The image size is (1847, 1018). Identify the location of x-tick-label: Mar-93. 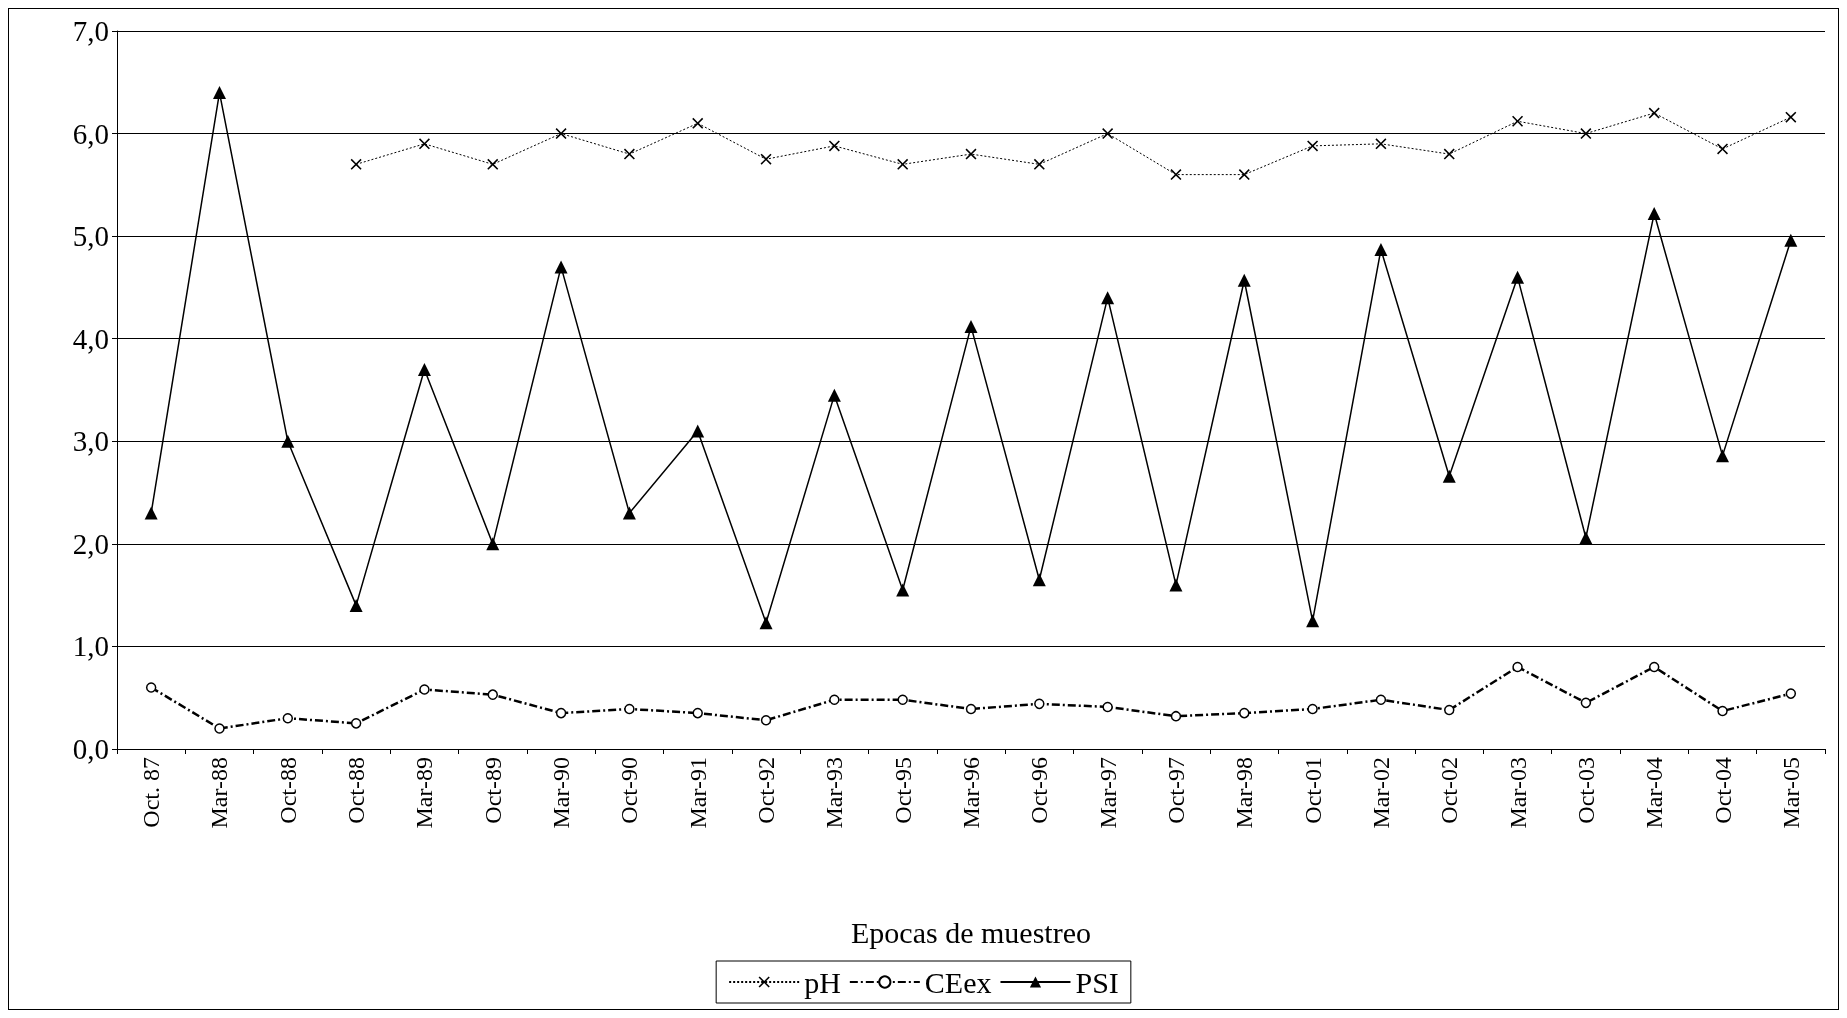
(834, 793).